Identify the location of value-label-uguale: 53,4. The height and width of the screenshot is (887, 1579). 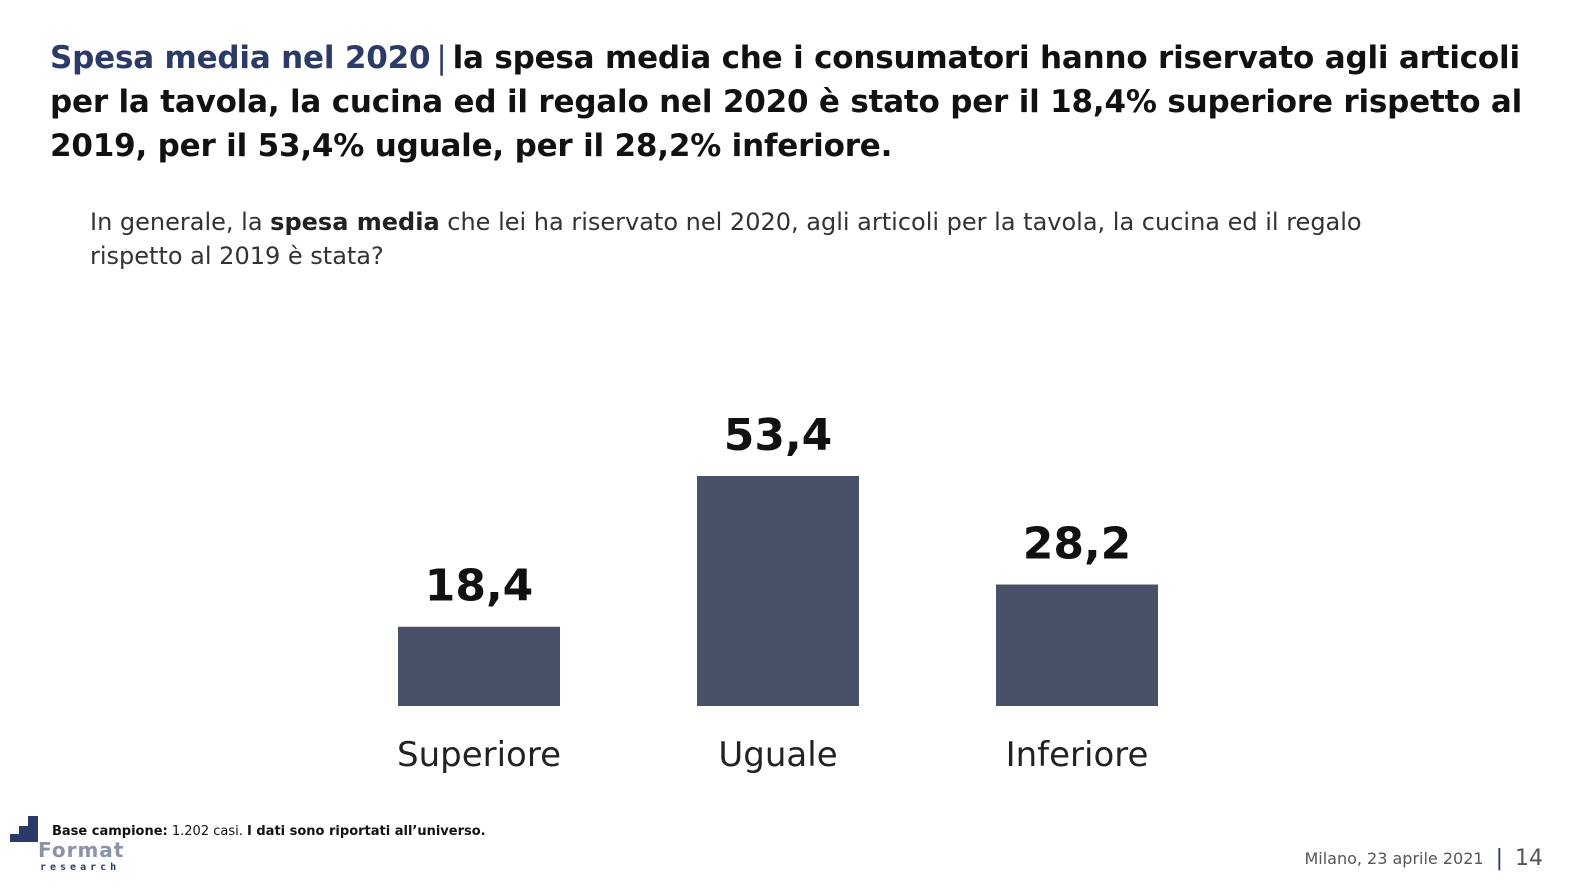
(778, 435).